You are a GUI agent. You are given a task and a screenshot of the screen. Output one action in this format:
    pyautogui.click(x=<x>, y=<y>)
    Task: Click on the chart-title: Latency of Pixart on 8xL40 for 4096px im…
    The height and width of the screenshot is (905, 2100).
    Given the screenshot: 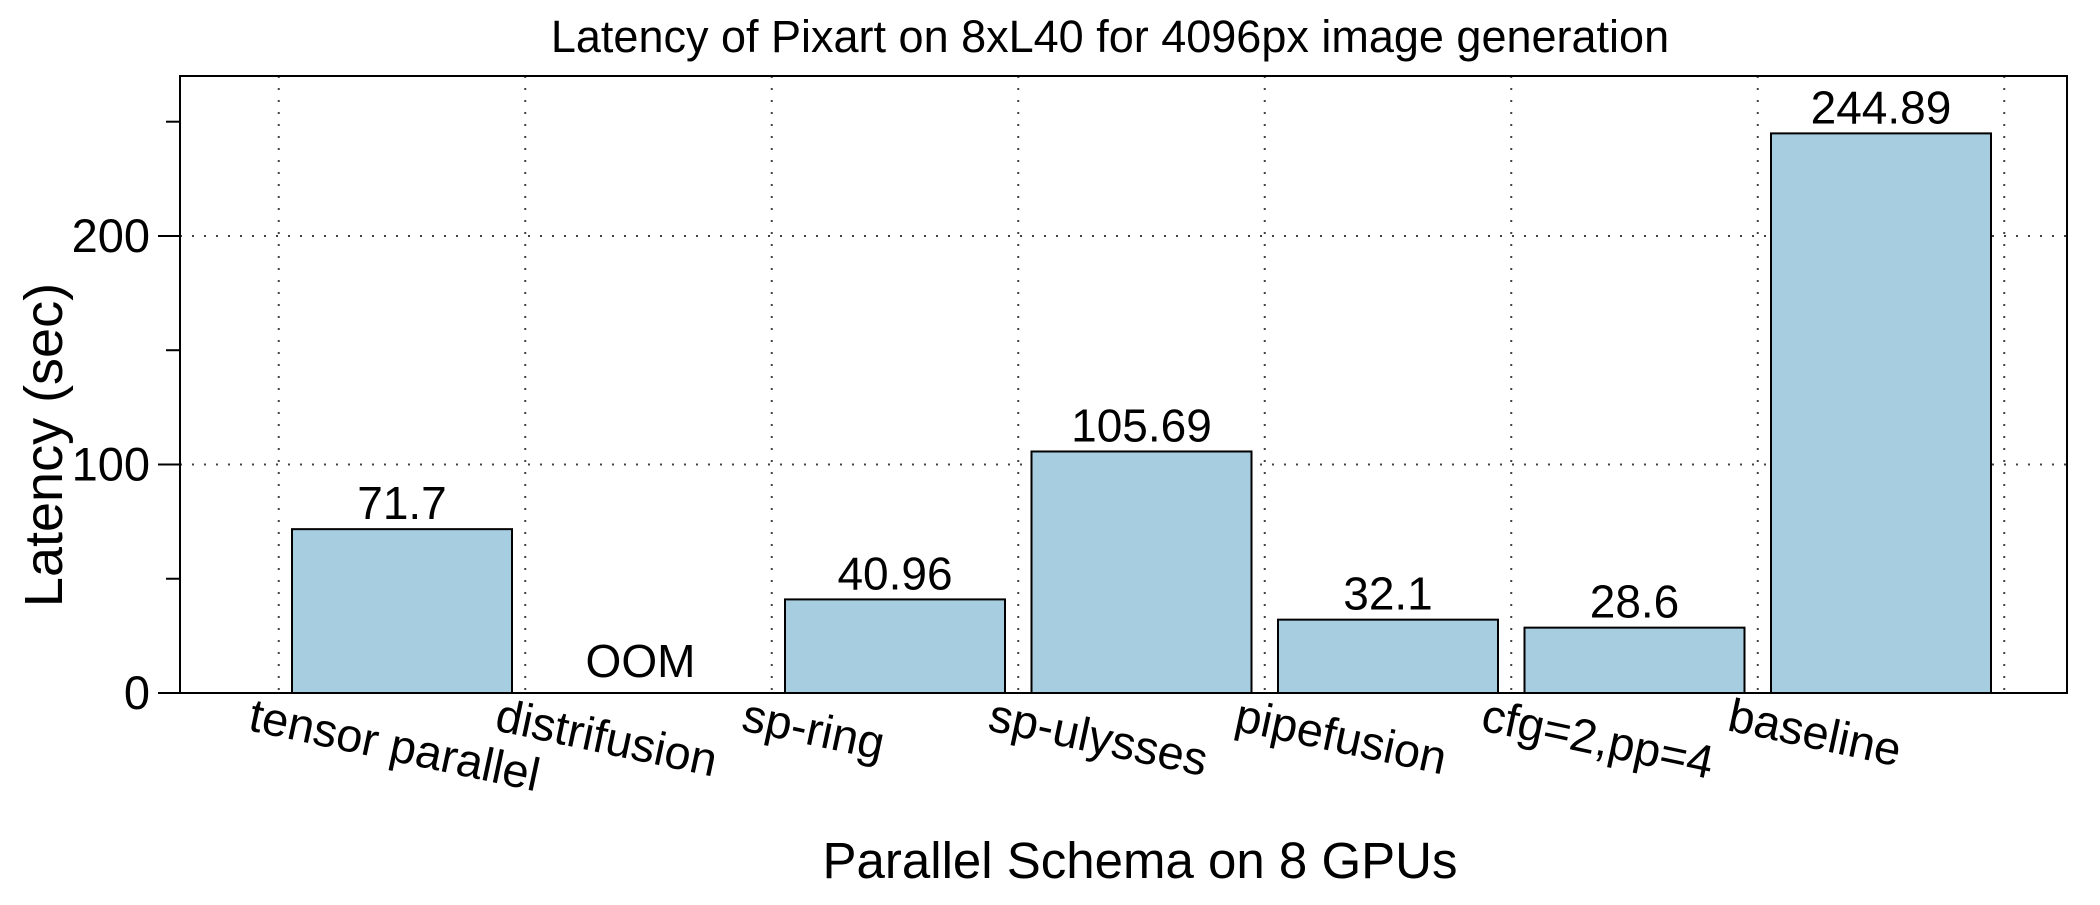 What is the action you would take?
    pyautogui.click(x=1110, y=36)
    